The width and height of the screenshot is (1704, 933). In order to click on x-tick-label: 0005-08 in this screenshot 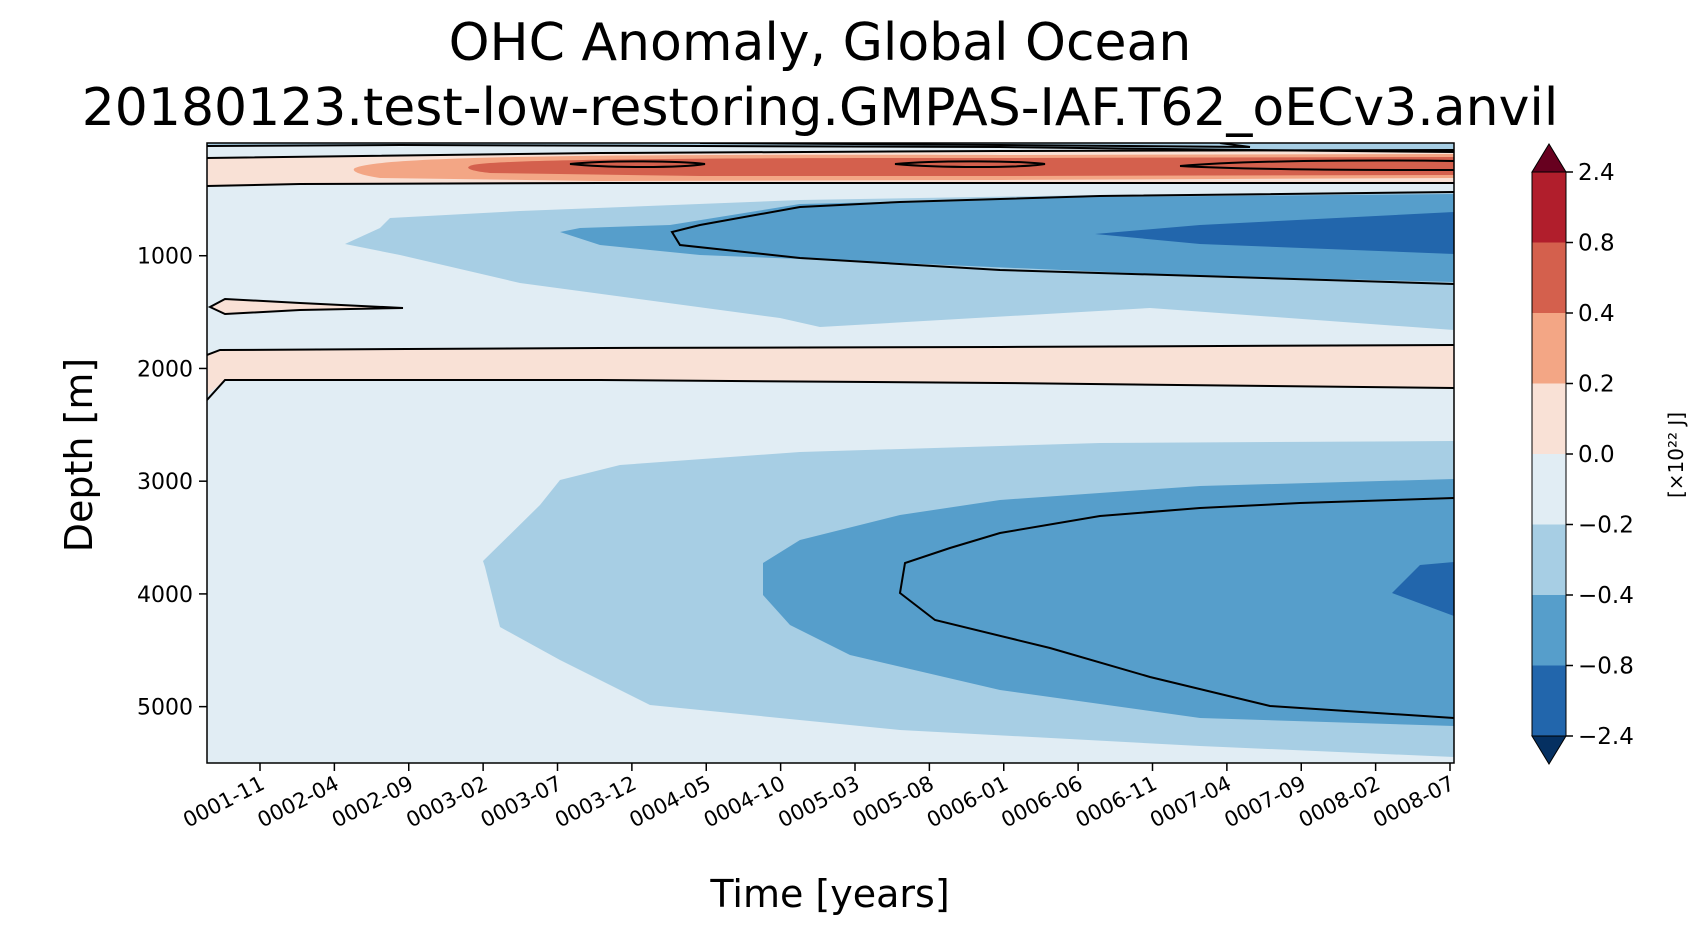, I will do `click(893, 801)`.